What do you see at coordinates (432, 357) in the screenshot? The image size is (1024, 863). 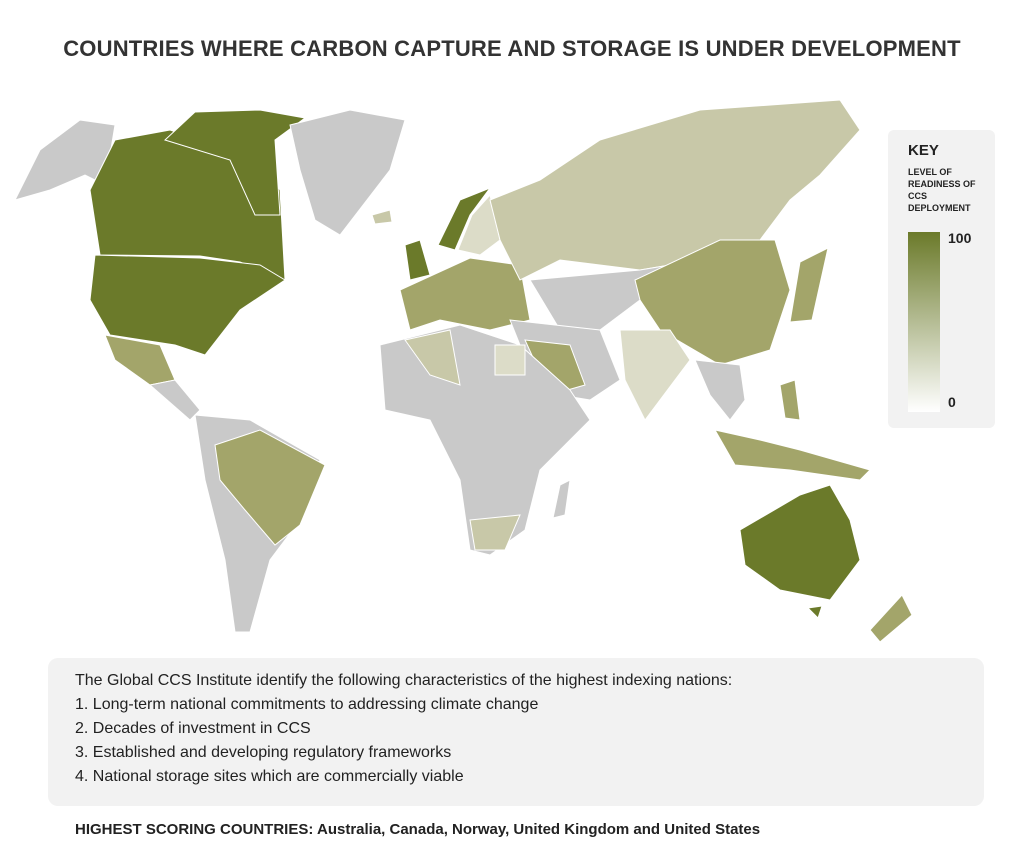 I see `algeria` at bounding box center [432, 357].